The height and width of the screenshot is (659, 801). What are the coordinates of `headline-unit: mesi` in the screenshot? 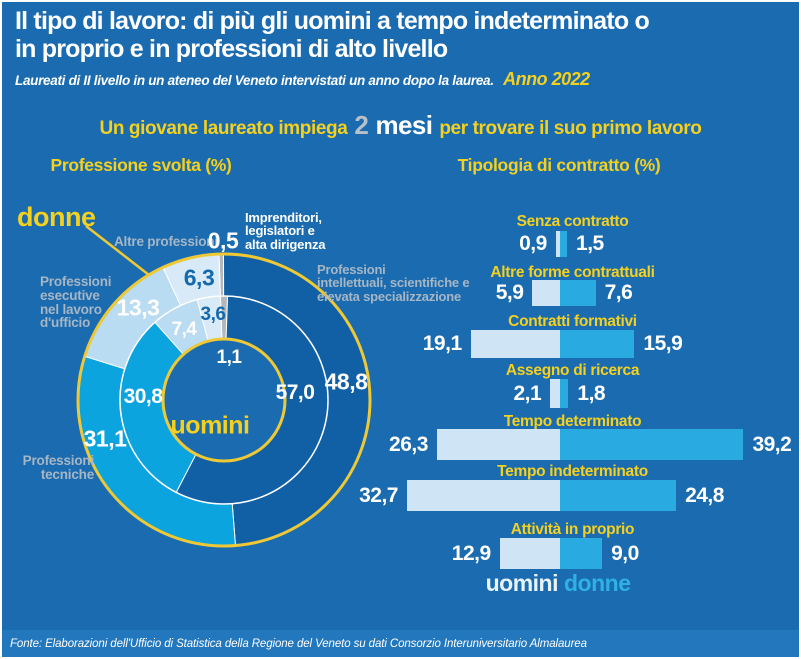 It's located at (404, 125).